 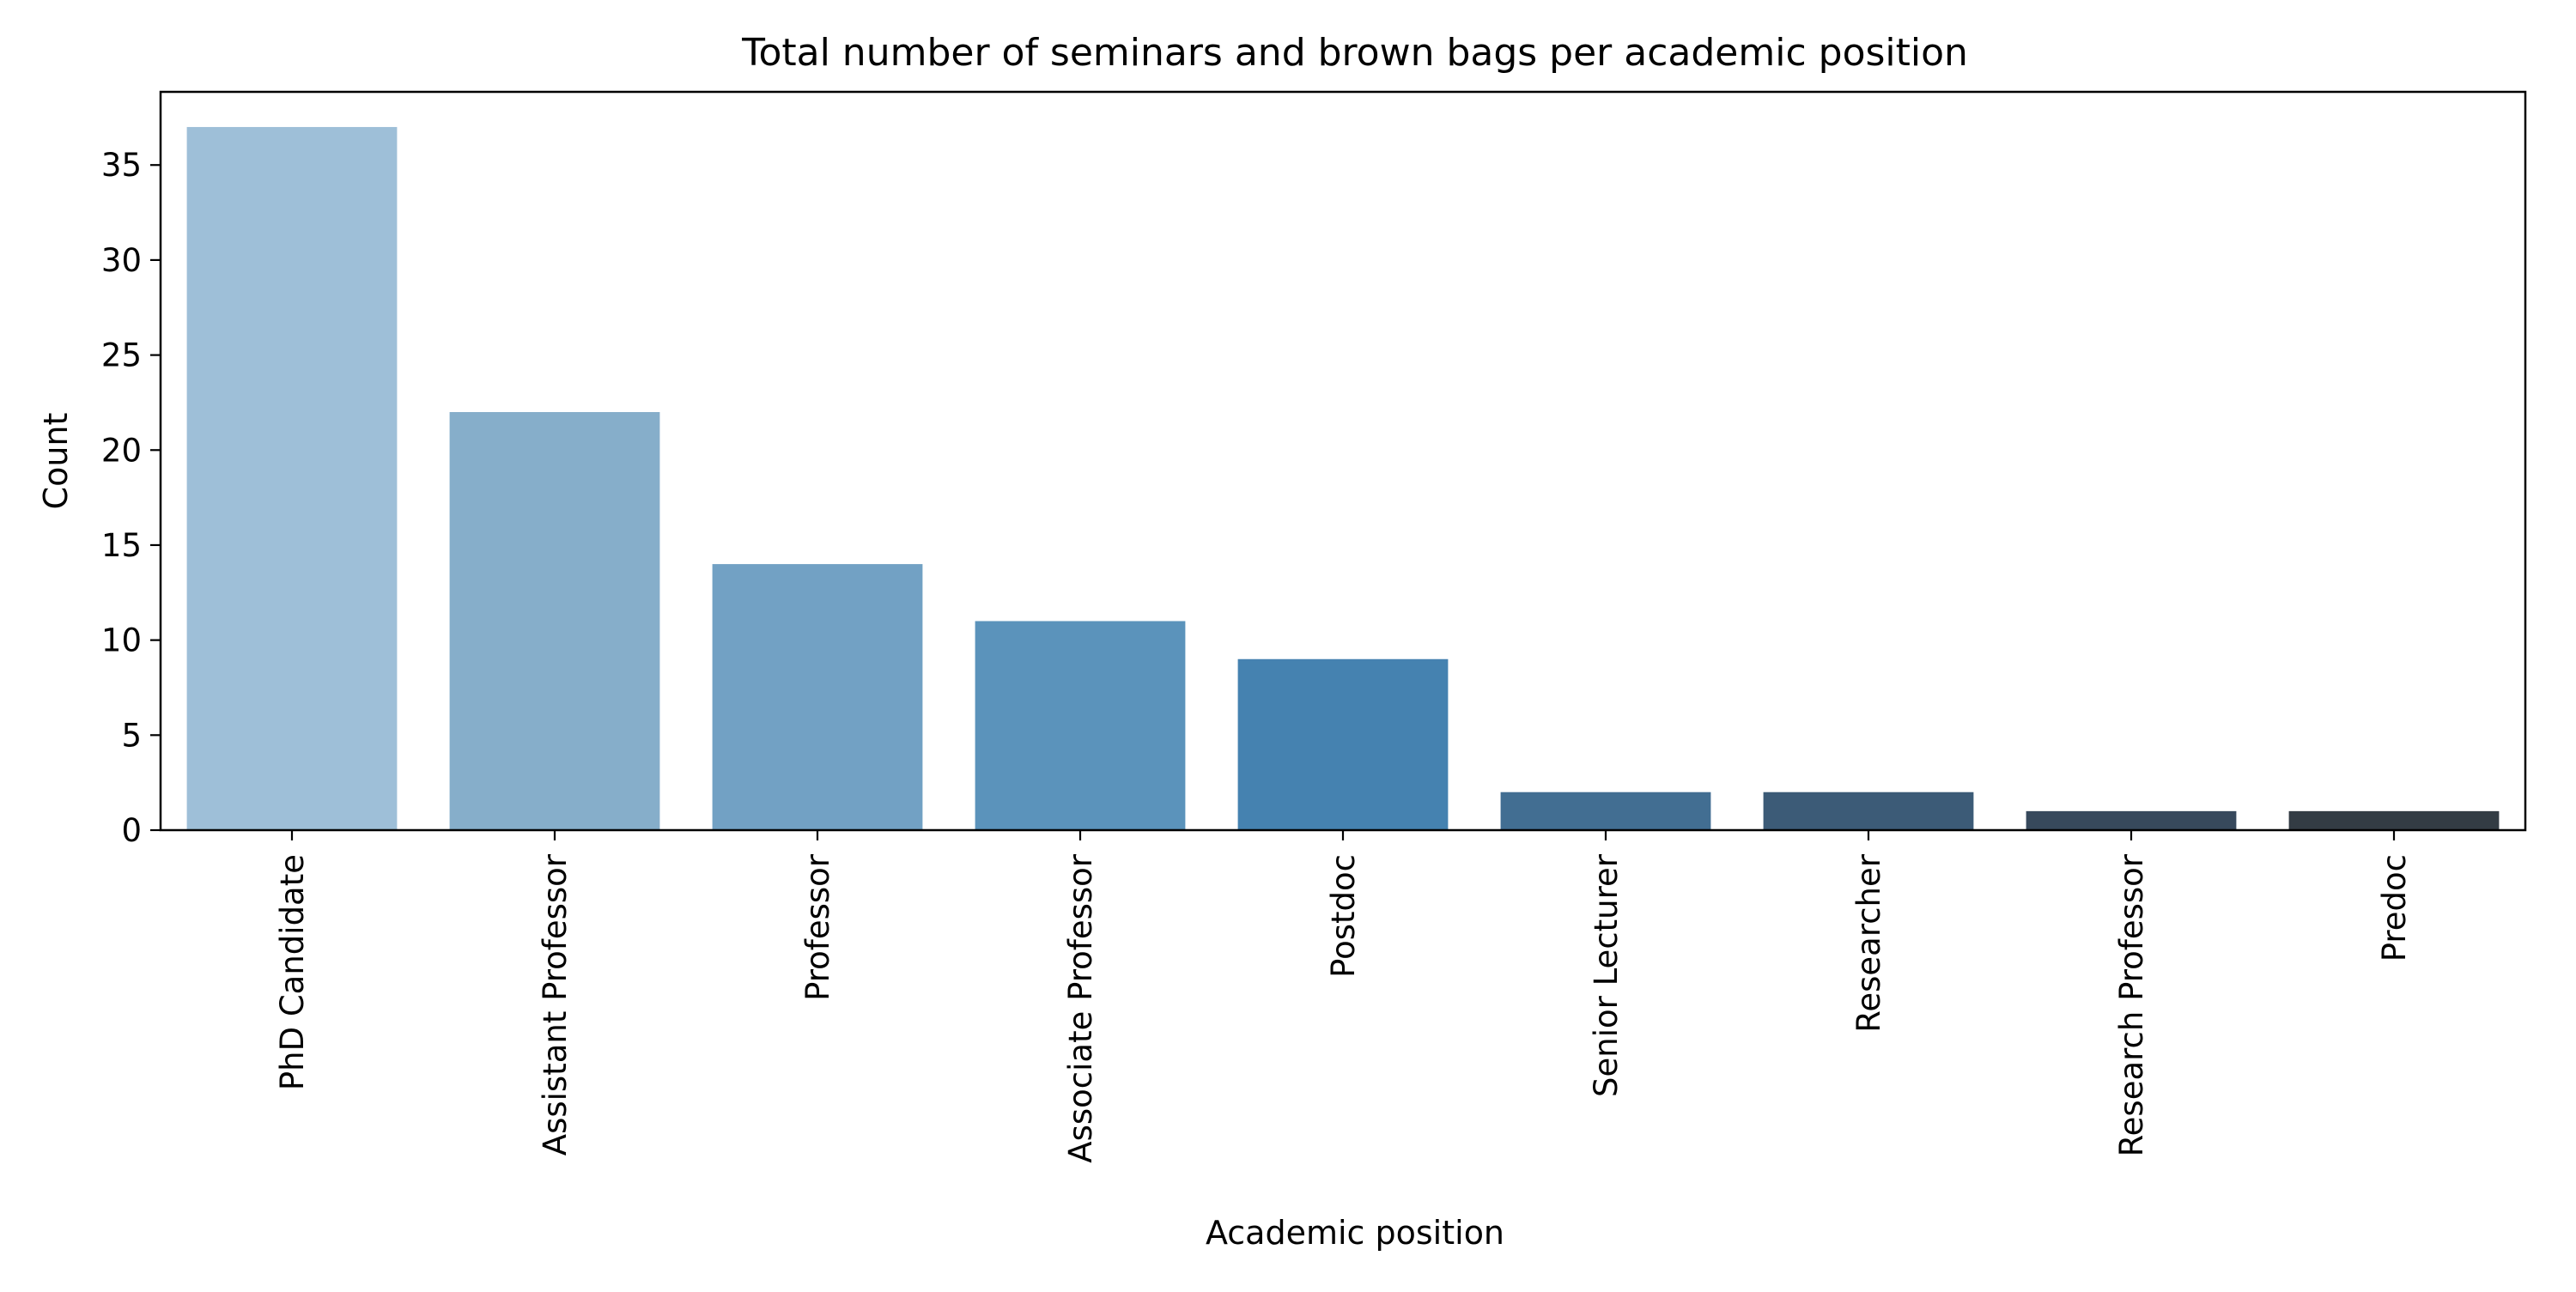 I want to click on bar-associate-professor, so click(x=1080, y=725).